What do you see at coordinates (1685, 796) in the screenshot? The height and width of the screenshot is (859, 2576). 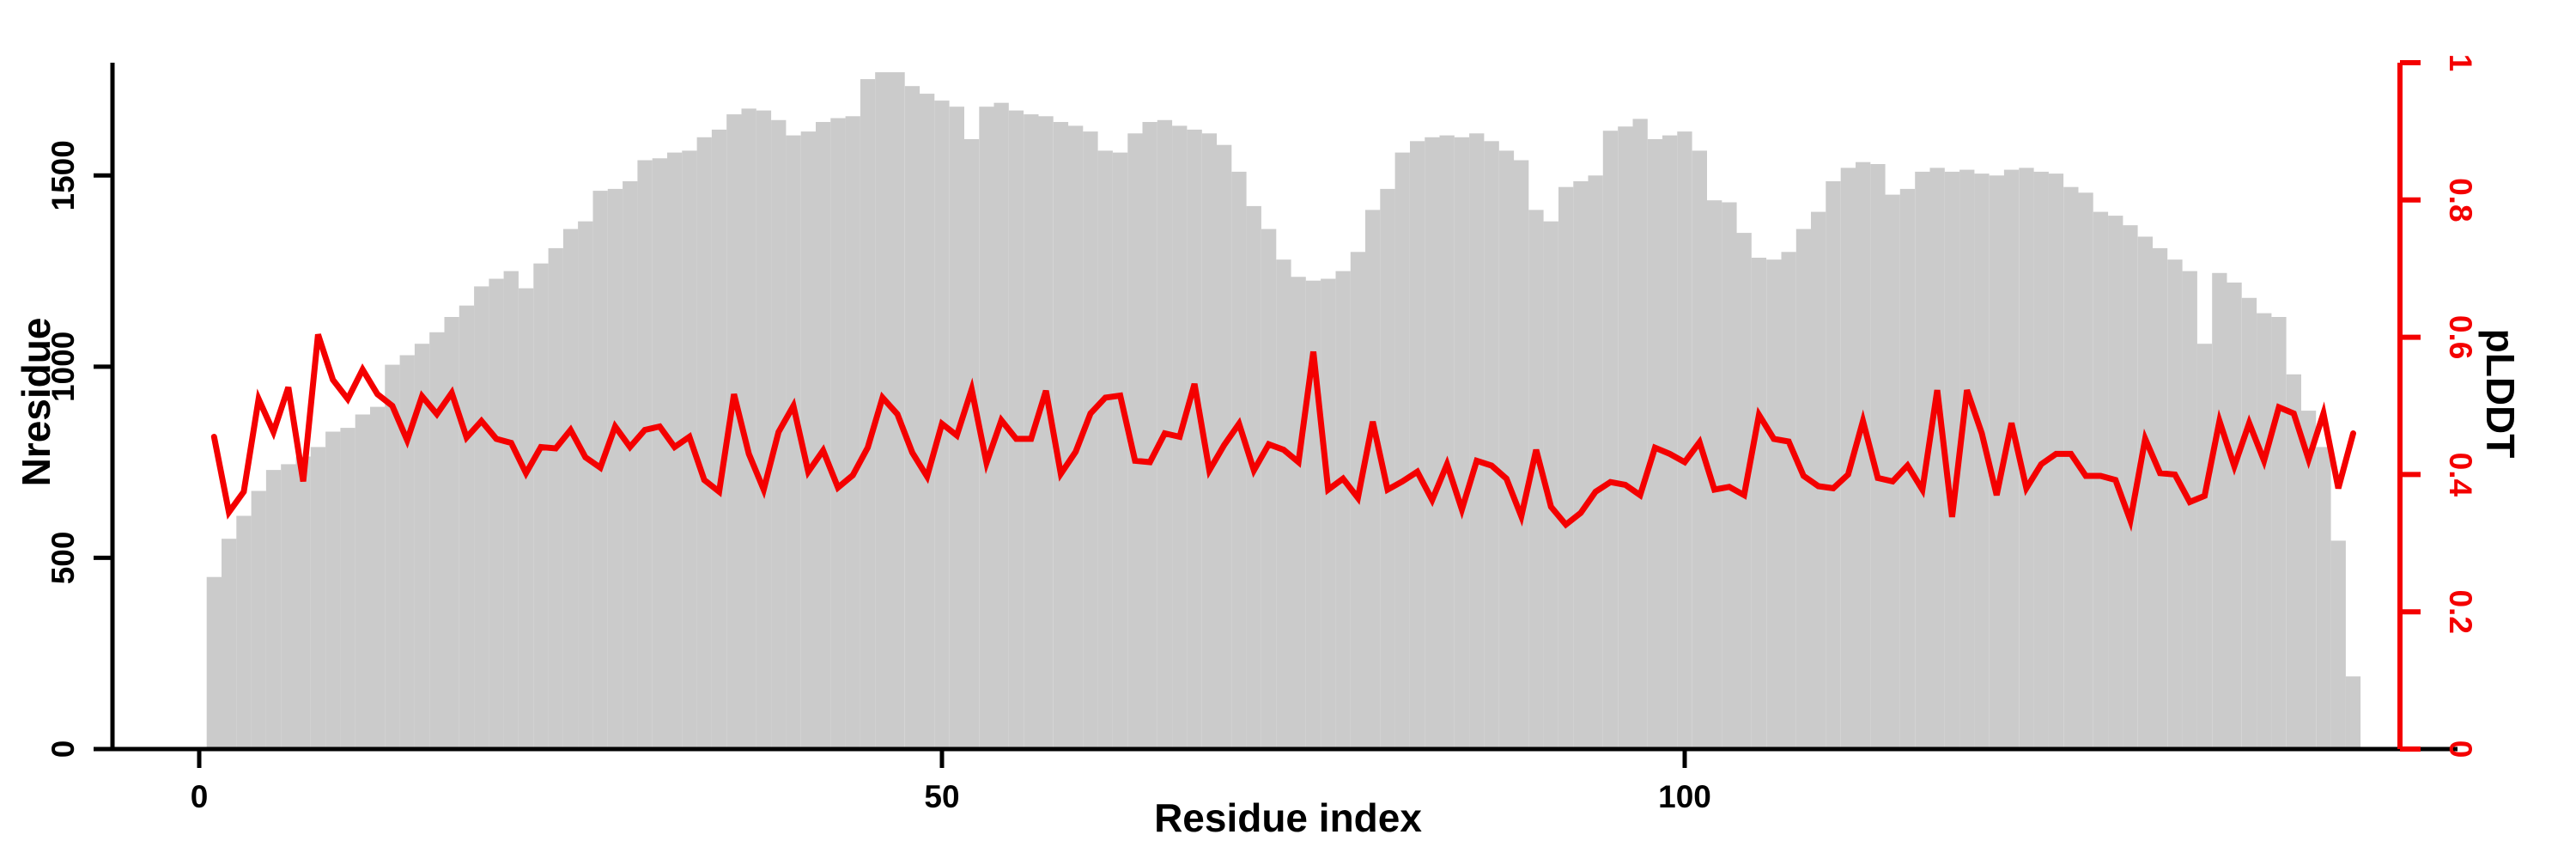 I see `x-tick-label: 100` at bounding box center [1685, 796].